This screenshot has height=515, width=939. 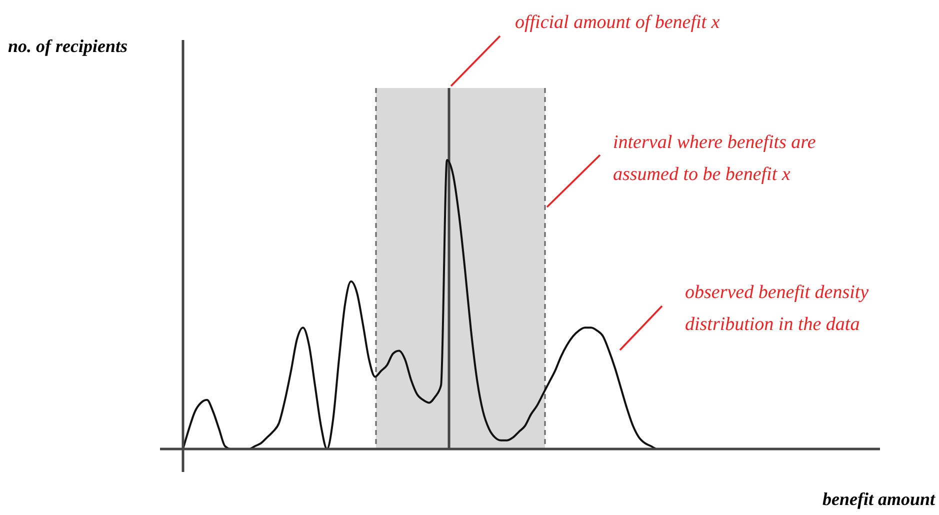 What do you see at coordinates (617, 22) in the screenshot?
I see `text: official amount of benefit x` at bounding box center [617, 22].